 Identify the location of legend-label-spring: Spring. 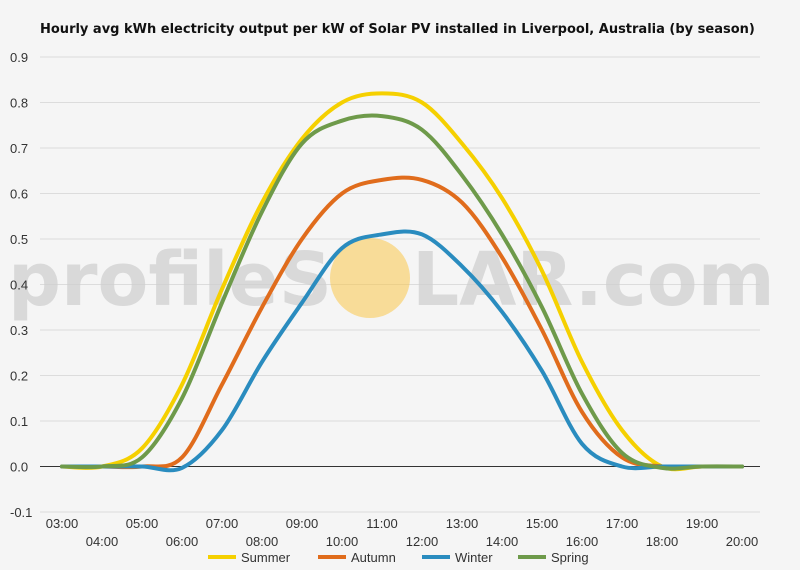
(570, 557).